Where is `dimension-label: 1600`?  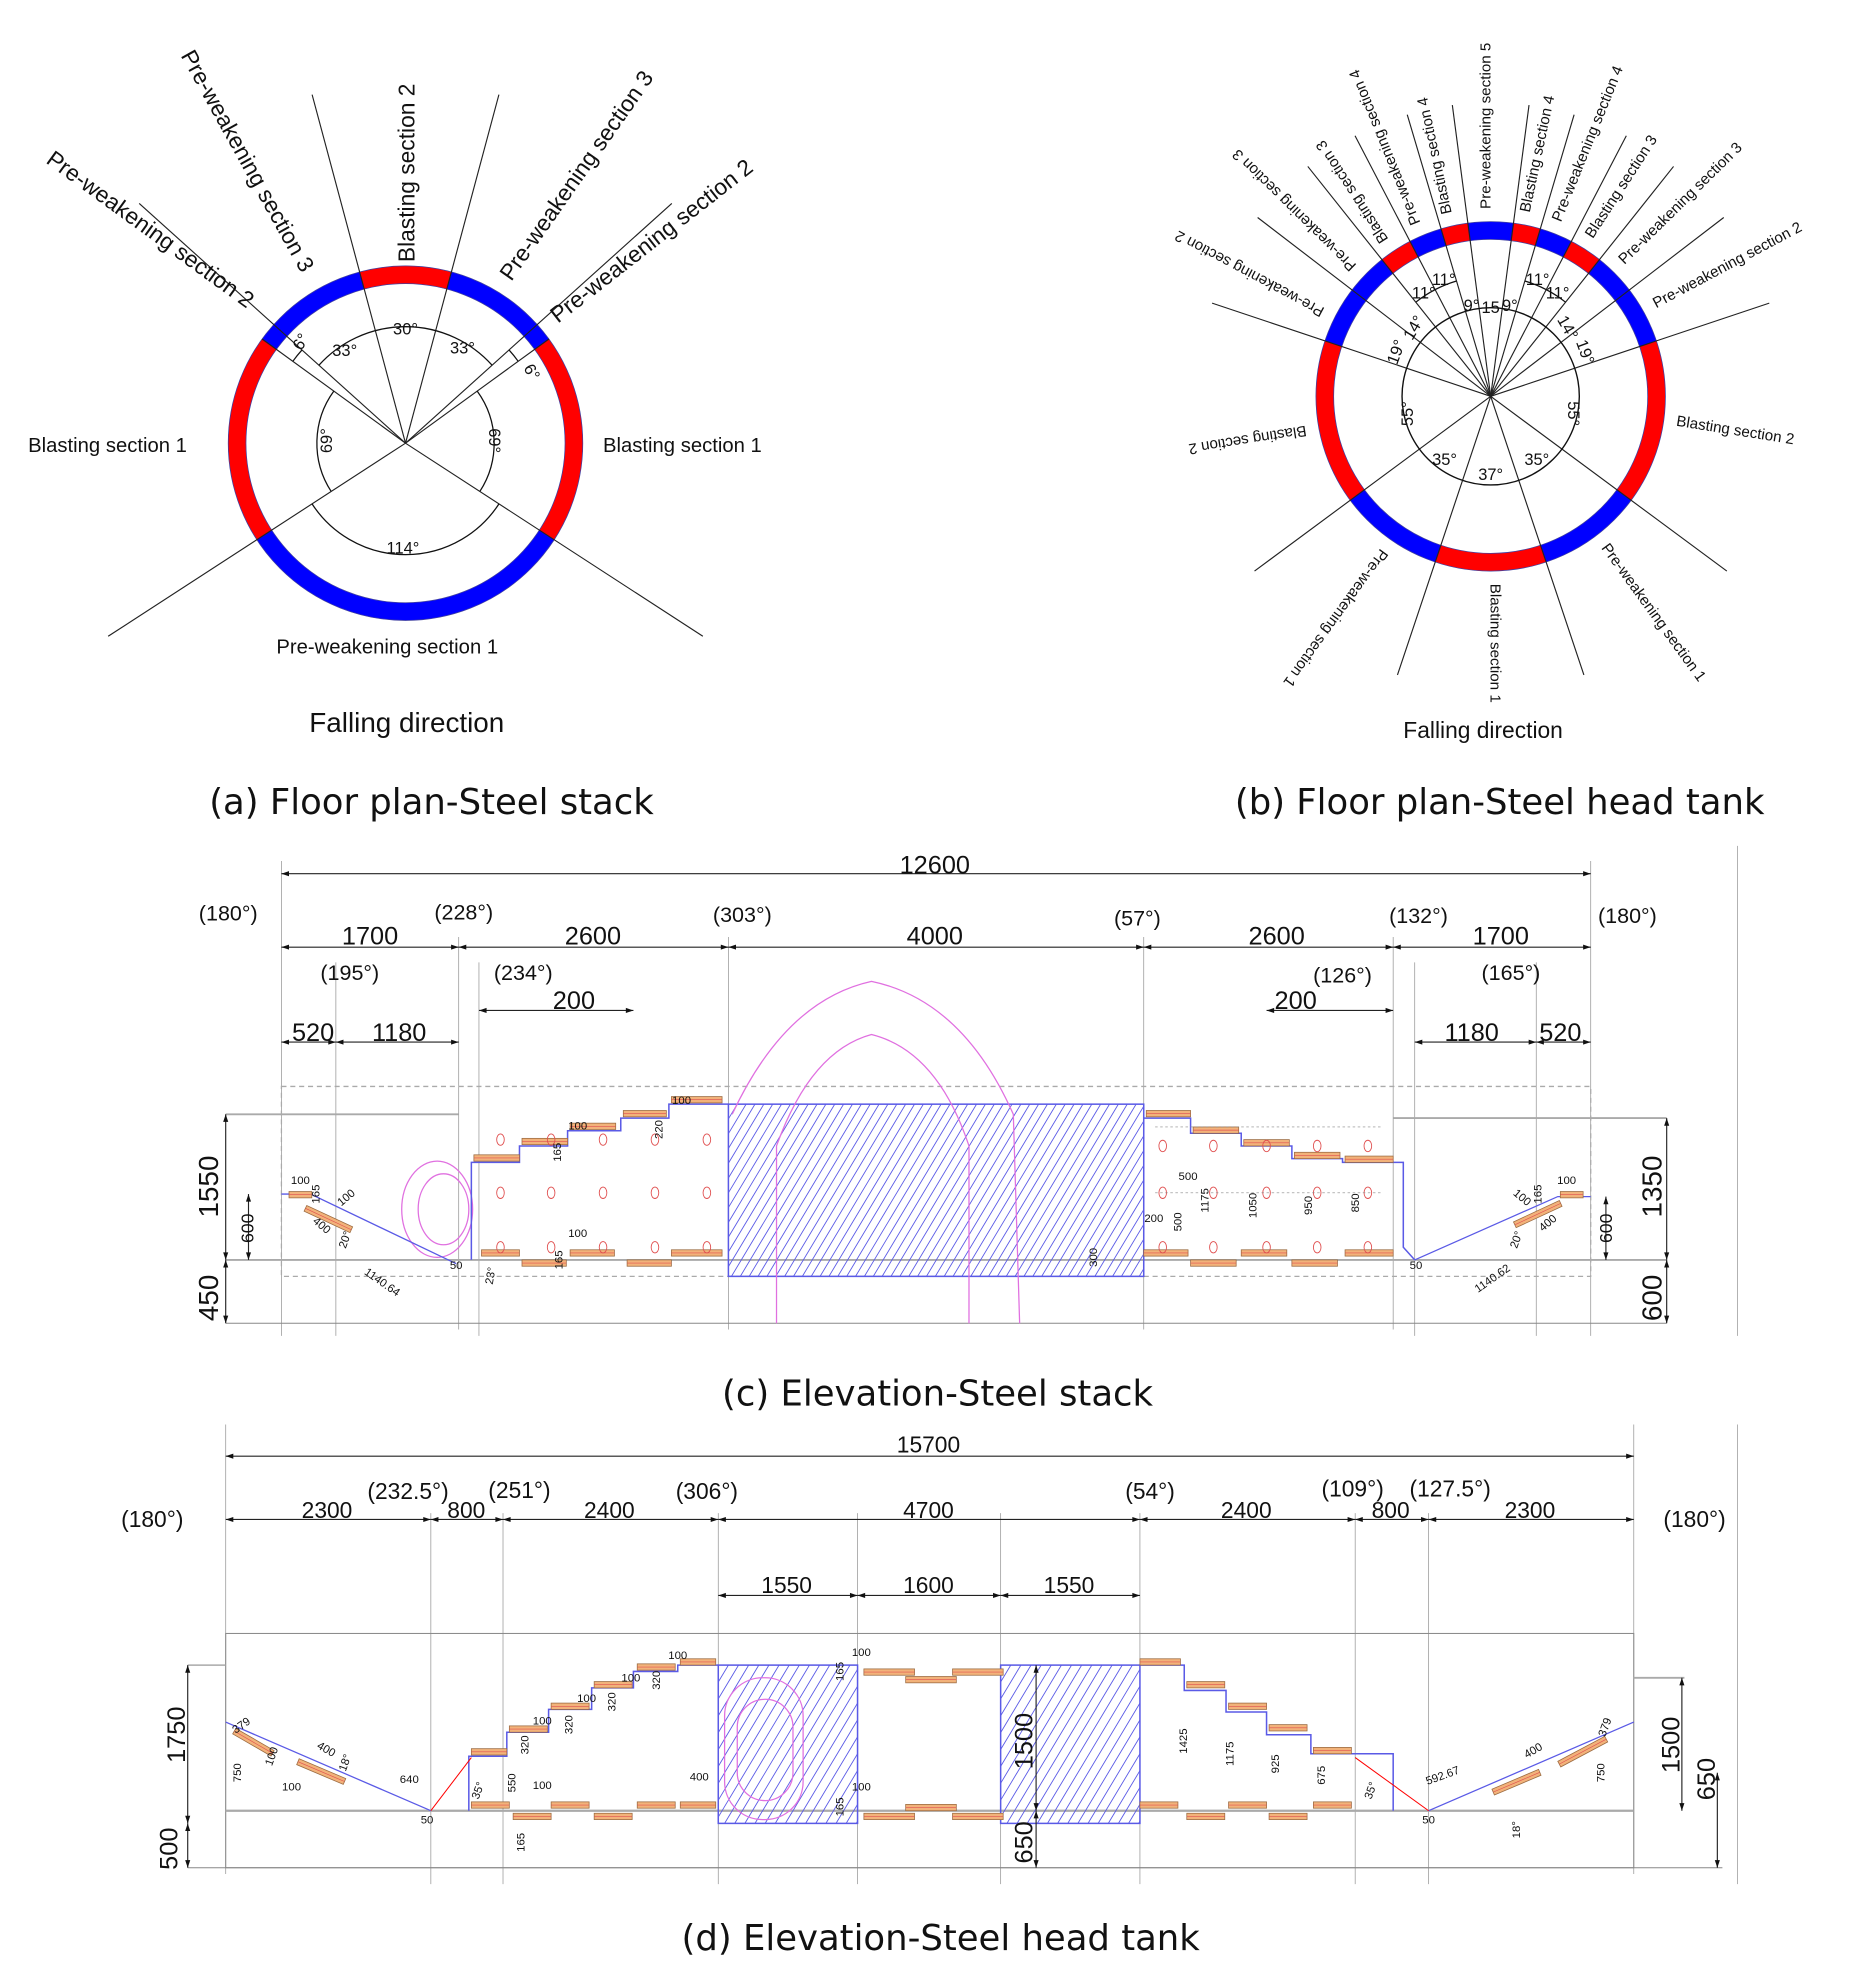
dimension-label: 1600 is located at coordinates (928, 1585).